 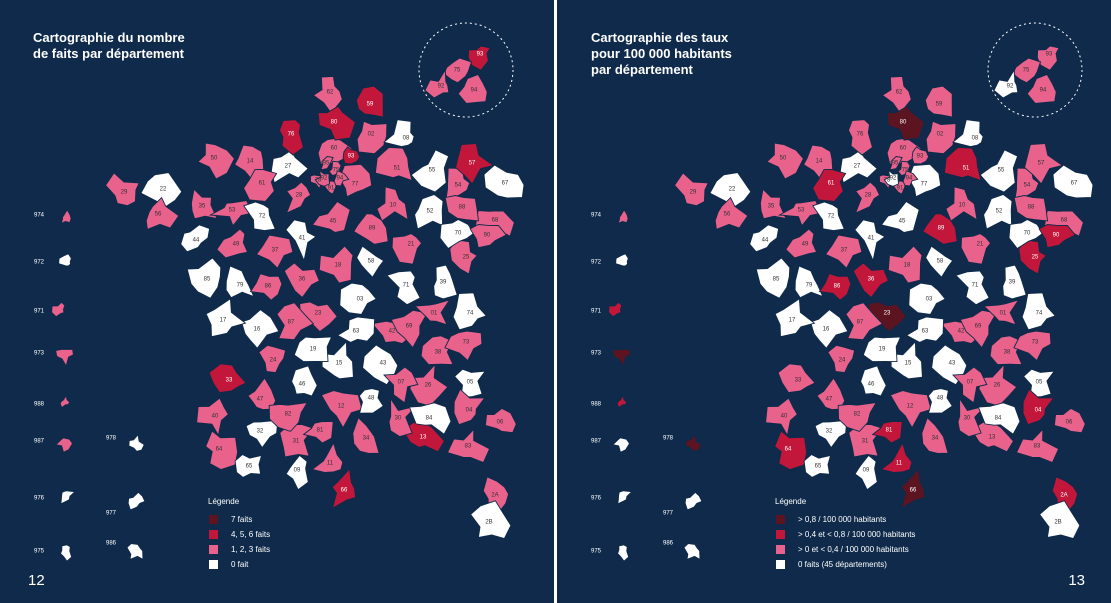 What do you see at coordinates (908, 364) in the screenshot?
I see `department-label-15: 15` at bounding box center [908, 364].